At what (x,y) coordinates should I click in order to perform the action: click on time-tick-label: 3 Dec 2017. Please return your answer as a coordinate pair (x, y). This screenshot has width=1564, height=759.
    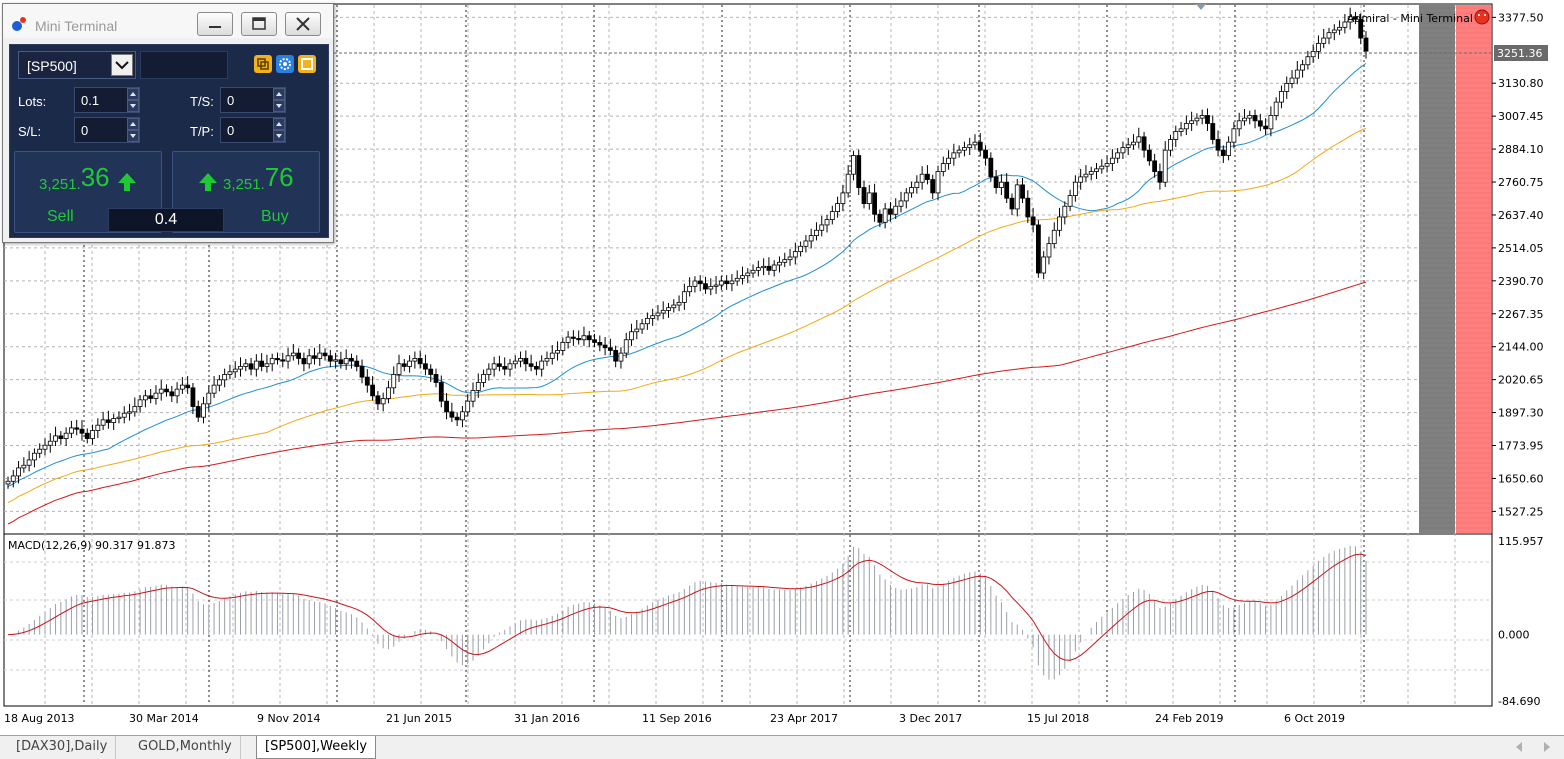
    Looking at the image, I should click on (930, 718).